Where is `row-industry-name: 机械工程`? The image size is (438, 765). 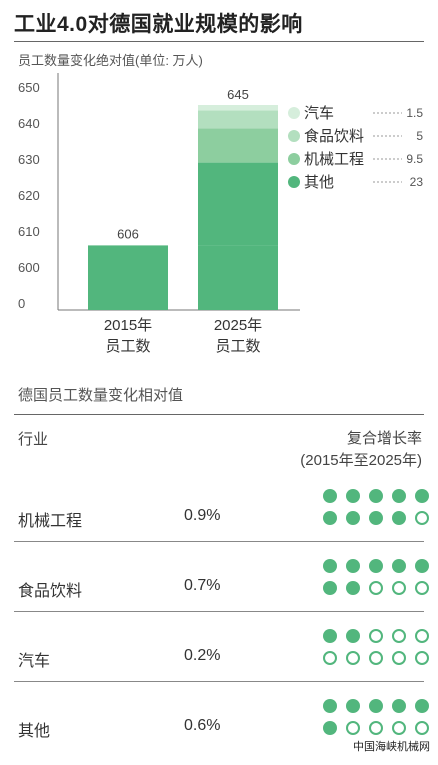
row-industry-name: 机械工程 is located at coordinates (50, 521).